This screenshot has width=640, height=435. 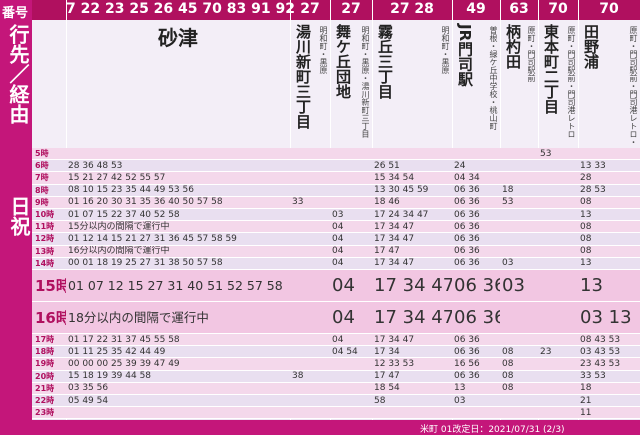 I want to click on departure-times: 11, so click(x=586, y=412).